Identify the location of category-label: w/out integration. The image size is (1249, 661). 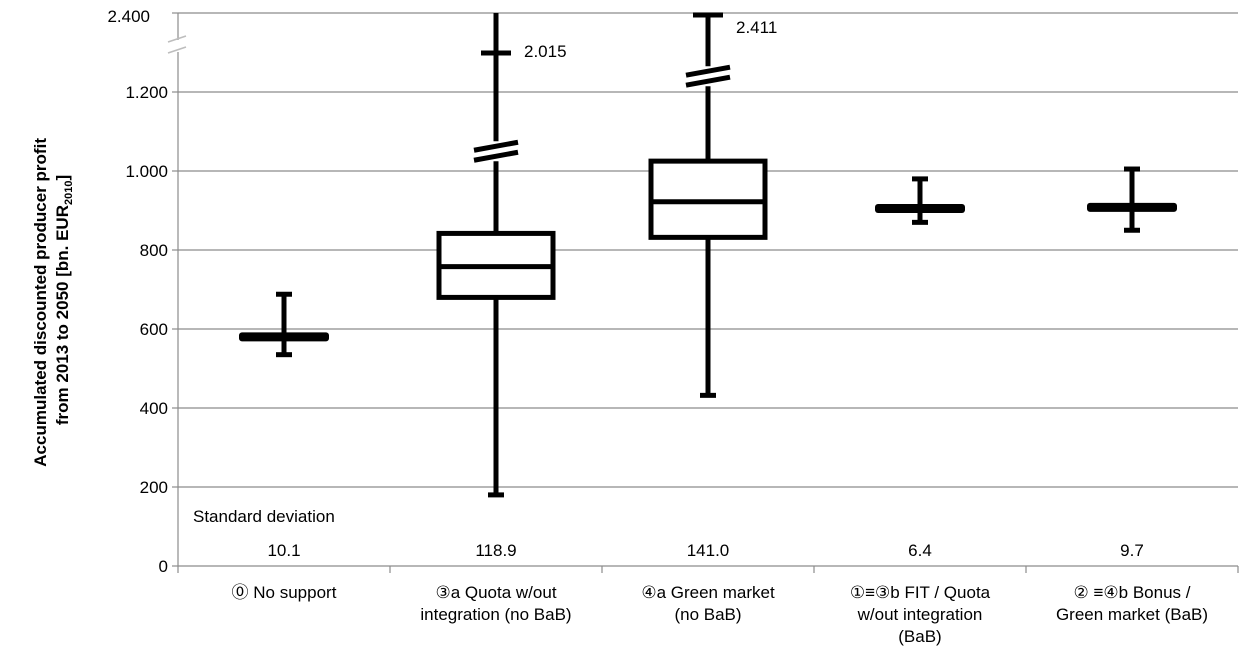
(920, 614).